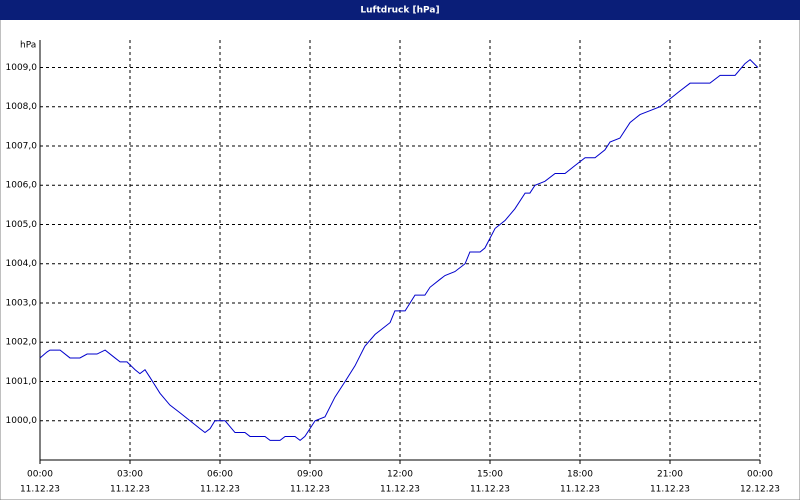  Describe the element at coordinates (28, 46) in the screenshot. I see `y-axis-label: hPa` at that location.